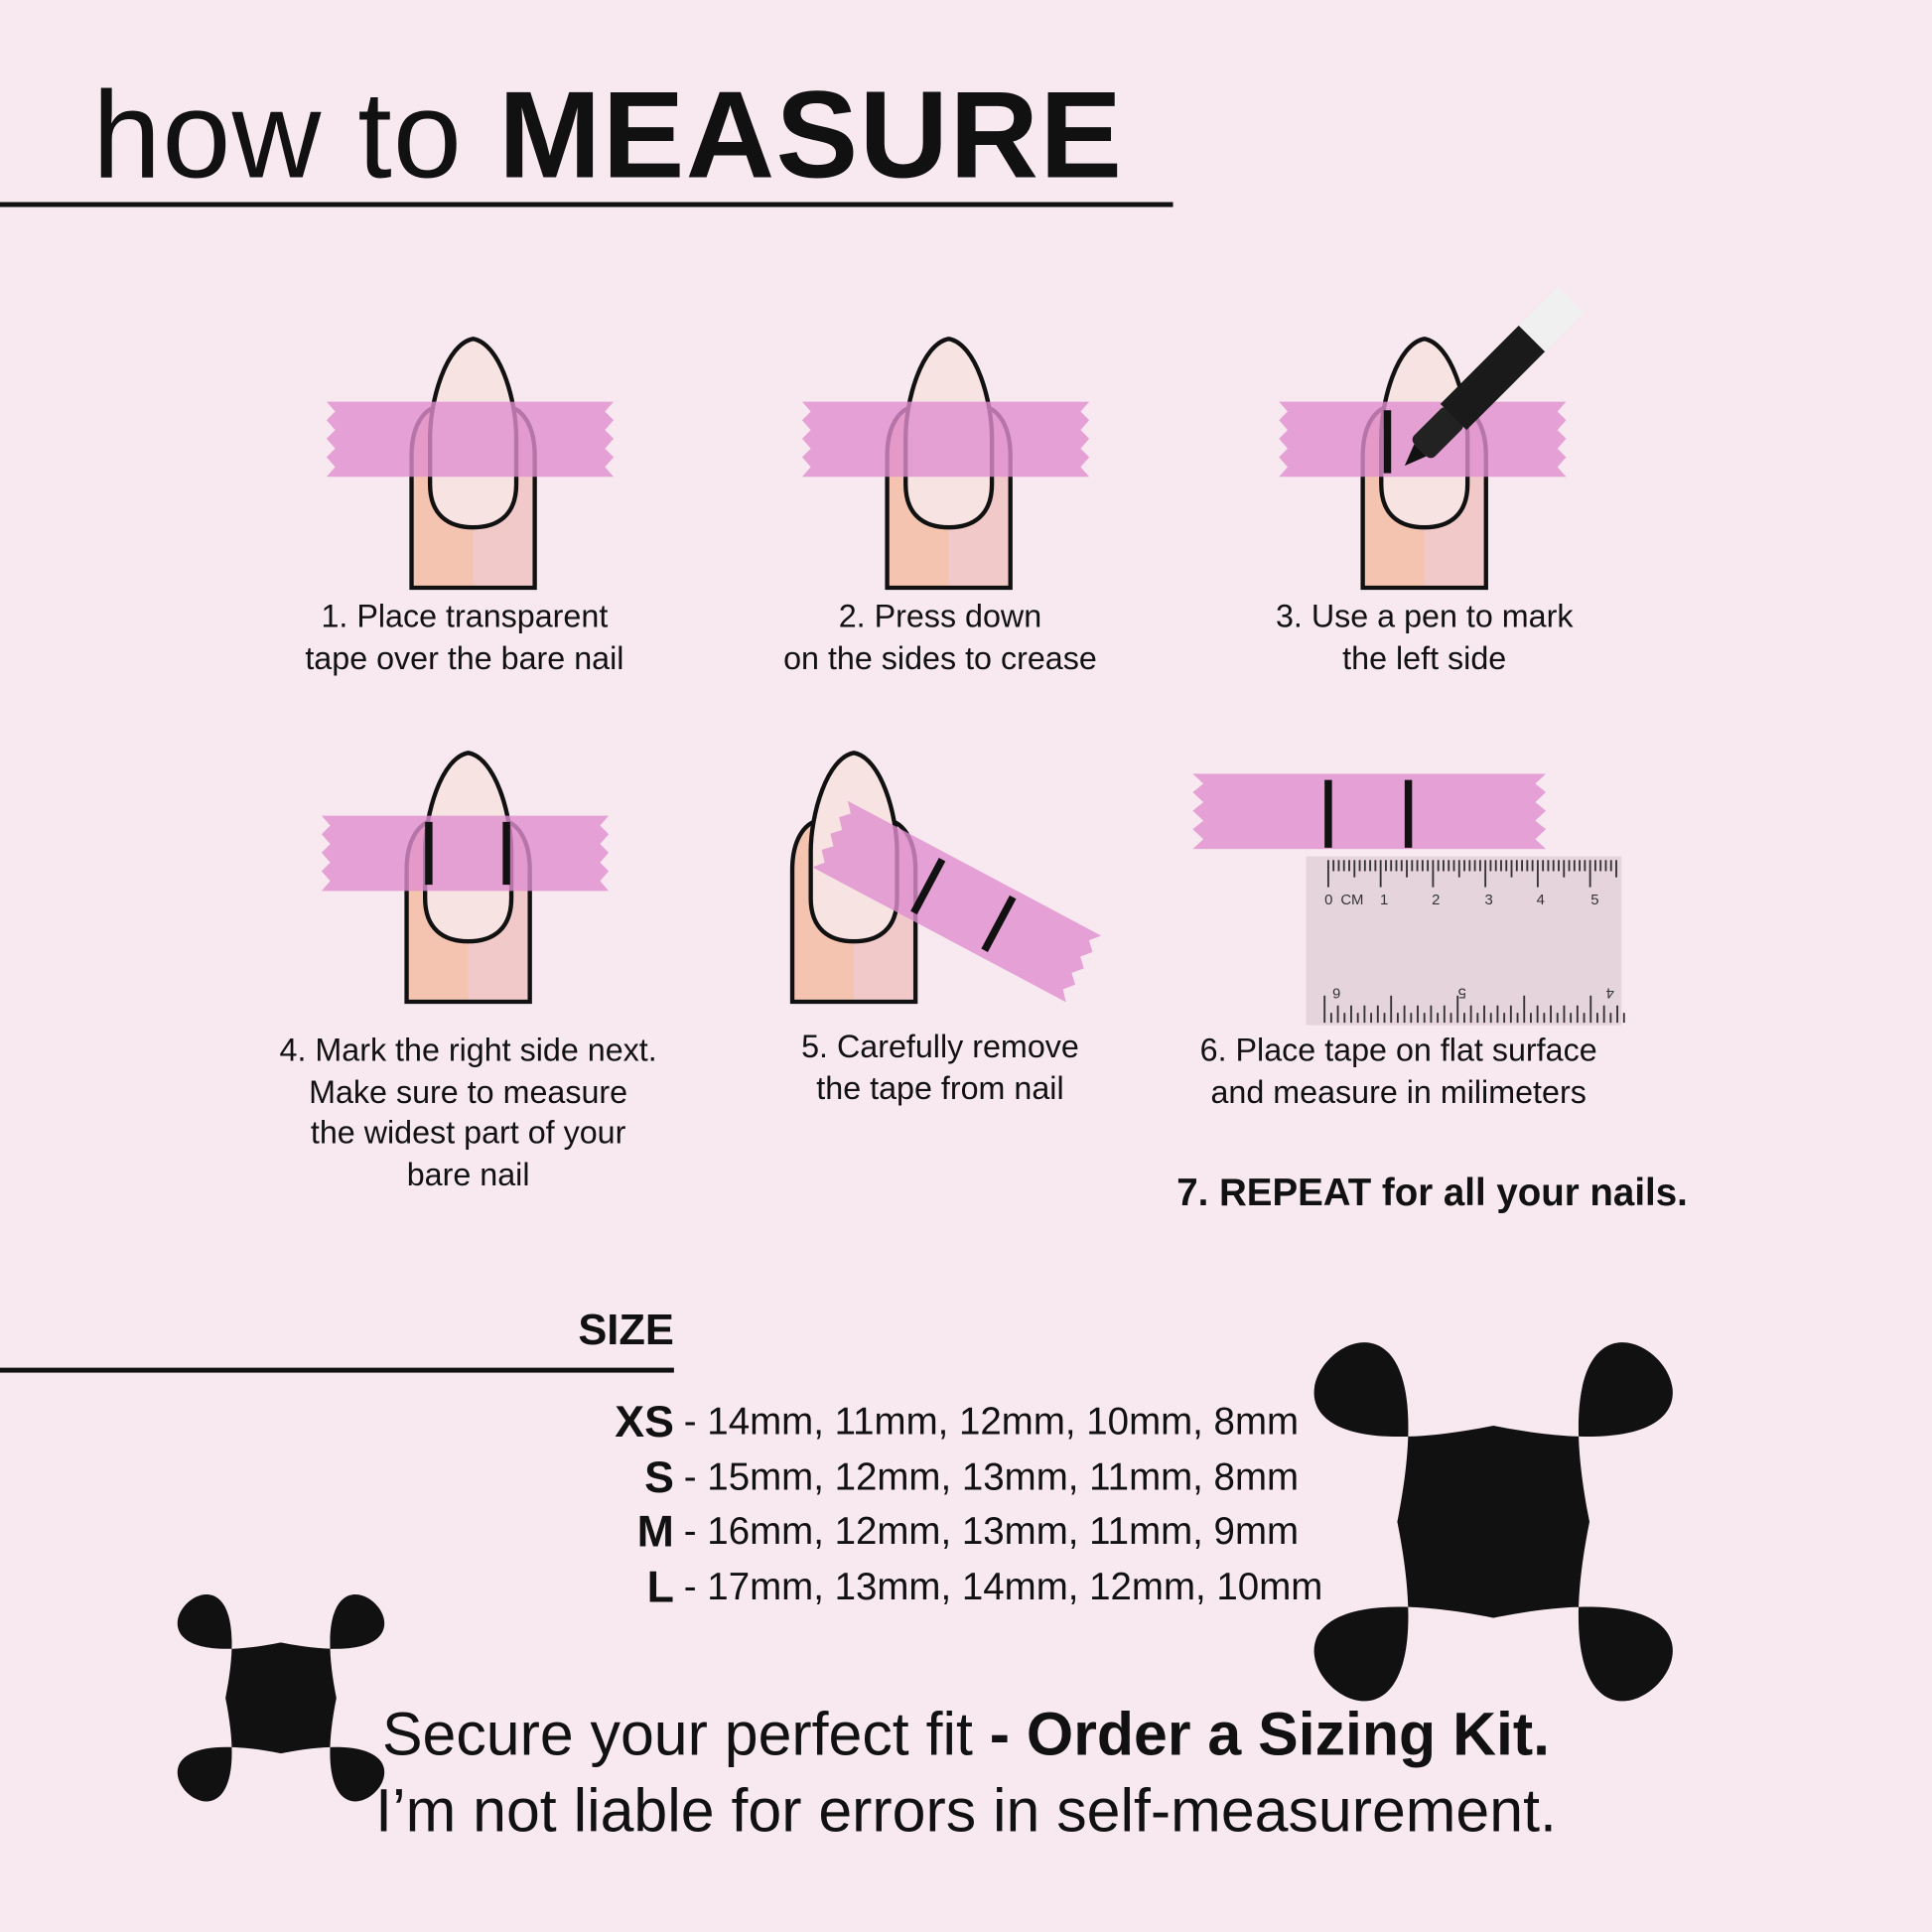  What do you see at coordinates (655, 1531) in the screenshot?
I see `size-label: M` at bounding box center [655, 1531].